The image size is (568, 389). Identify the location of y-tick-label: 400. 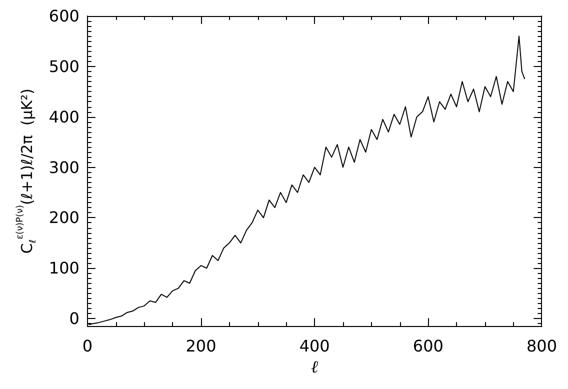
(64, 116).